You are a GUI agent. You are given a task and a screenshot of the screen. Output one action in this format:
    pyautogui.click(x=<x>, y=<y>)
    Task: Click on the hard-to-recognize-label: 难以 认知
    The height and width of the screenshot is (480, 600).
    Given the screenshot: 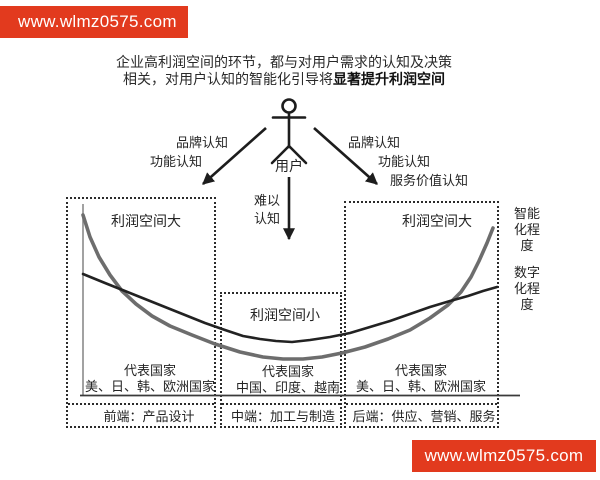 What is the action you would take?
    pyautogui.click(x=267, y=210)
    